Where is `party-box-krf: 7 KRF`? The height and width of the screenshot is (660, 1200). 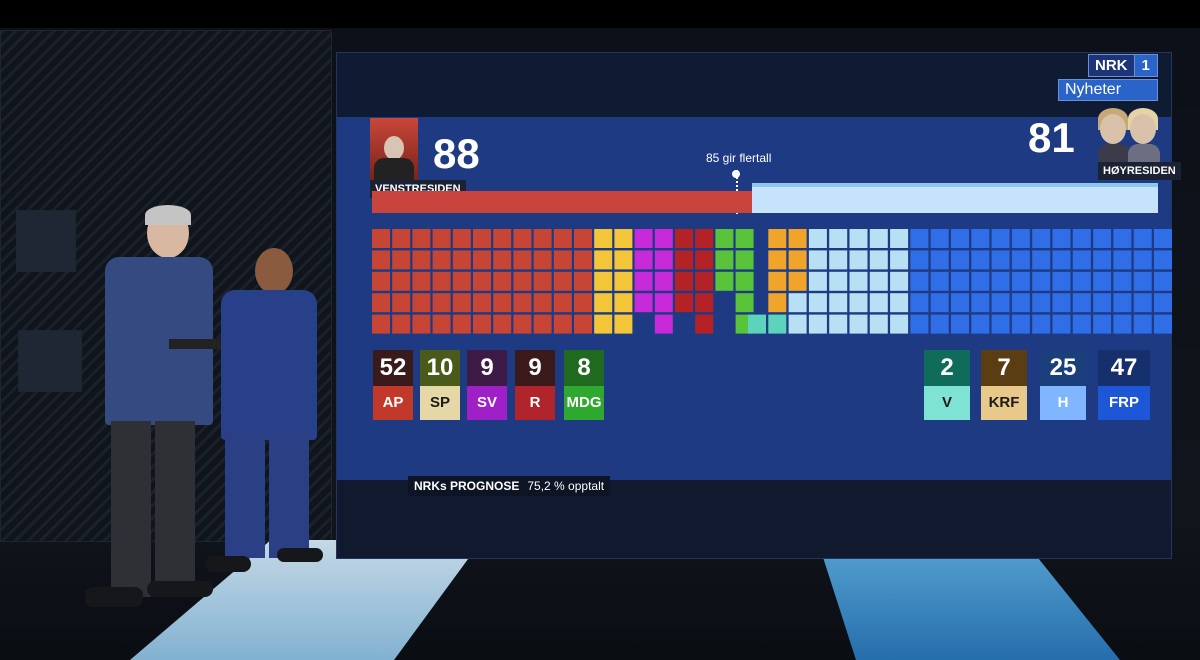 party-box-krf: 7 KRF is located at coordinates (1004, 385).